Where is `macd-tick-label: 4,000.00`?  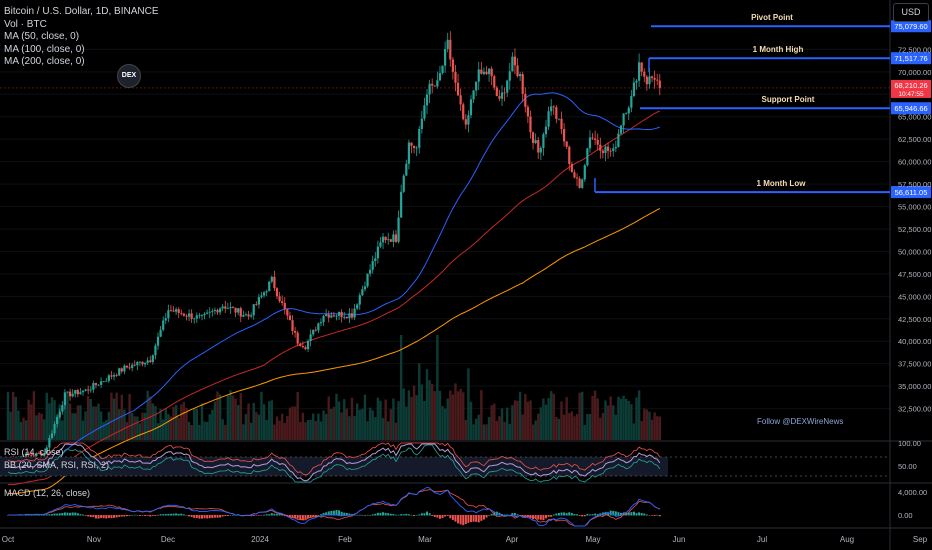
macd-tick-label: 4,000.00 is located at coordinates (912, 492).